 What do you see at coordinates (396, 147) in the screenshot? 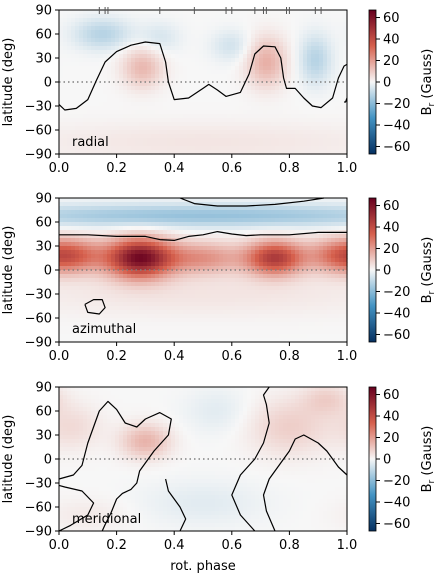
I see `colorbar-tick-label: −60` at bounding box center [396, 147].